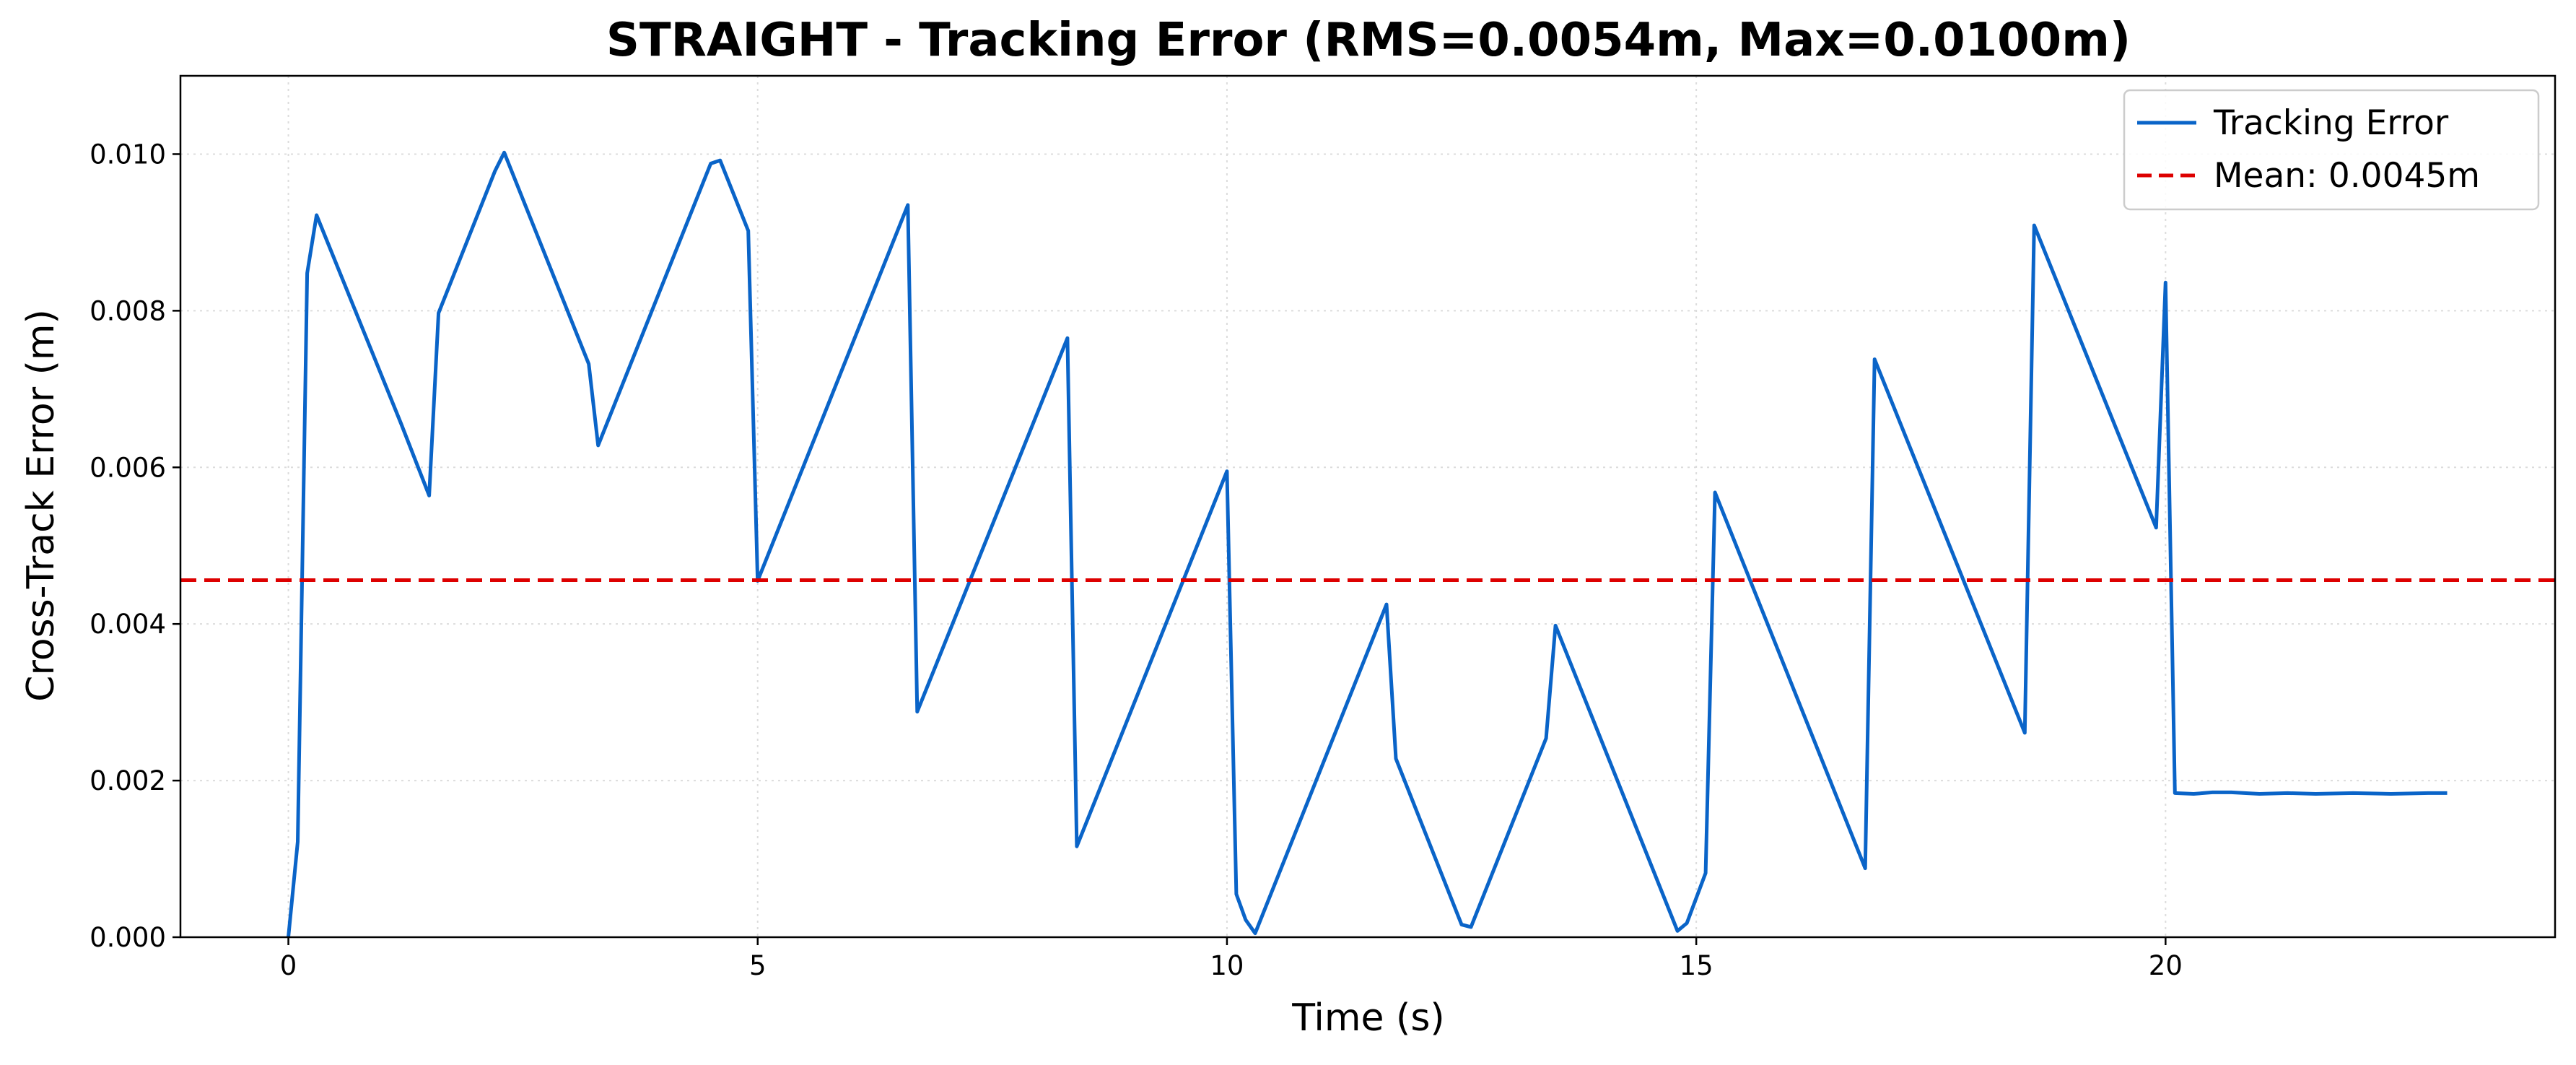 The width and height of the screenshot is (2576, 1065). Describe the element at coordinates (127, 154) in the screenshot. I see `y-tick-label: 0.010` at that location.